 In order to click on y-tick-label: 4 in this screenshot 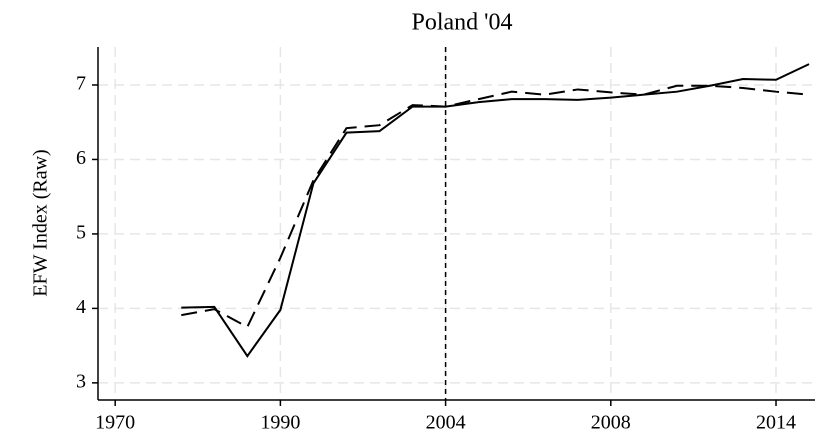, I will do `click(81, 307)`.